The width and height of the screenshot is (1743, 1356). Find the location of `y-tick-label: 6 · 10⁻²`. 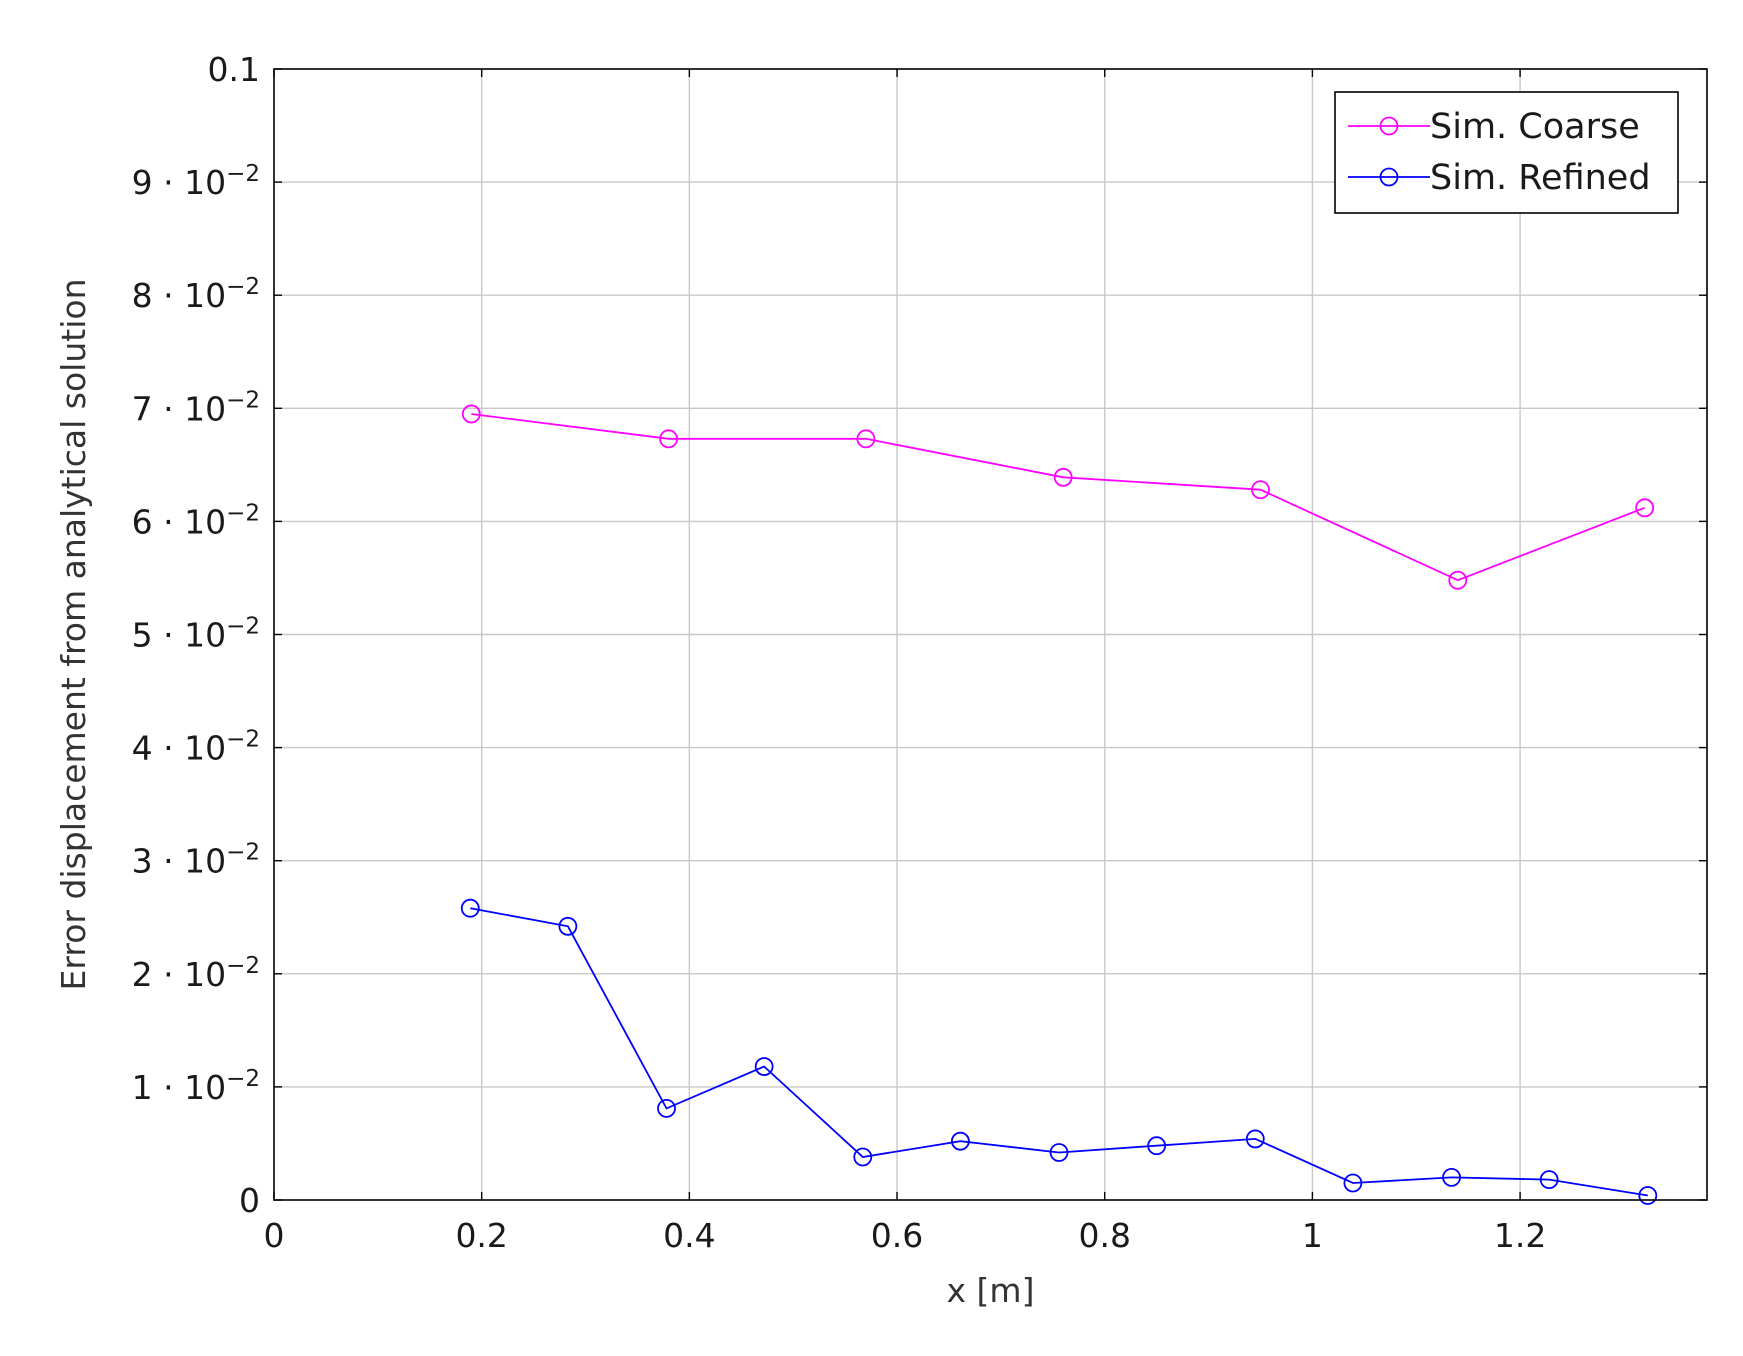

y-tick-label: 6 · 10⁻² is located at coordinates (196, 520).